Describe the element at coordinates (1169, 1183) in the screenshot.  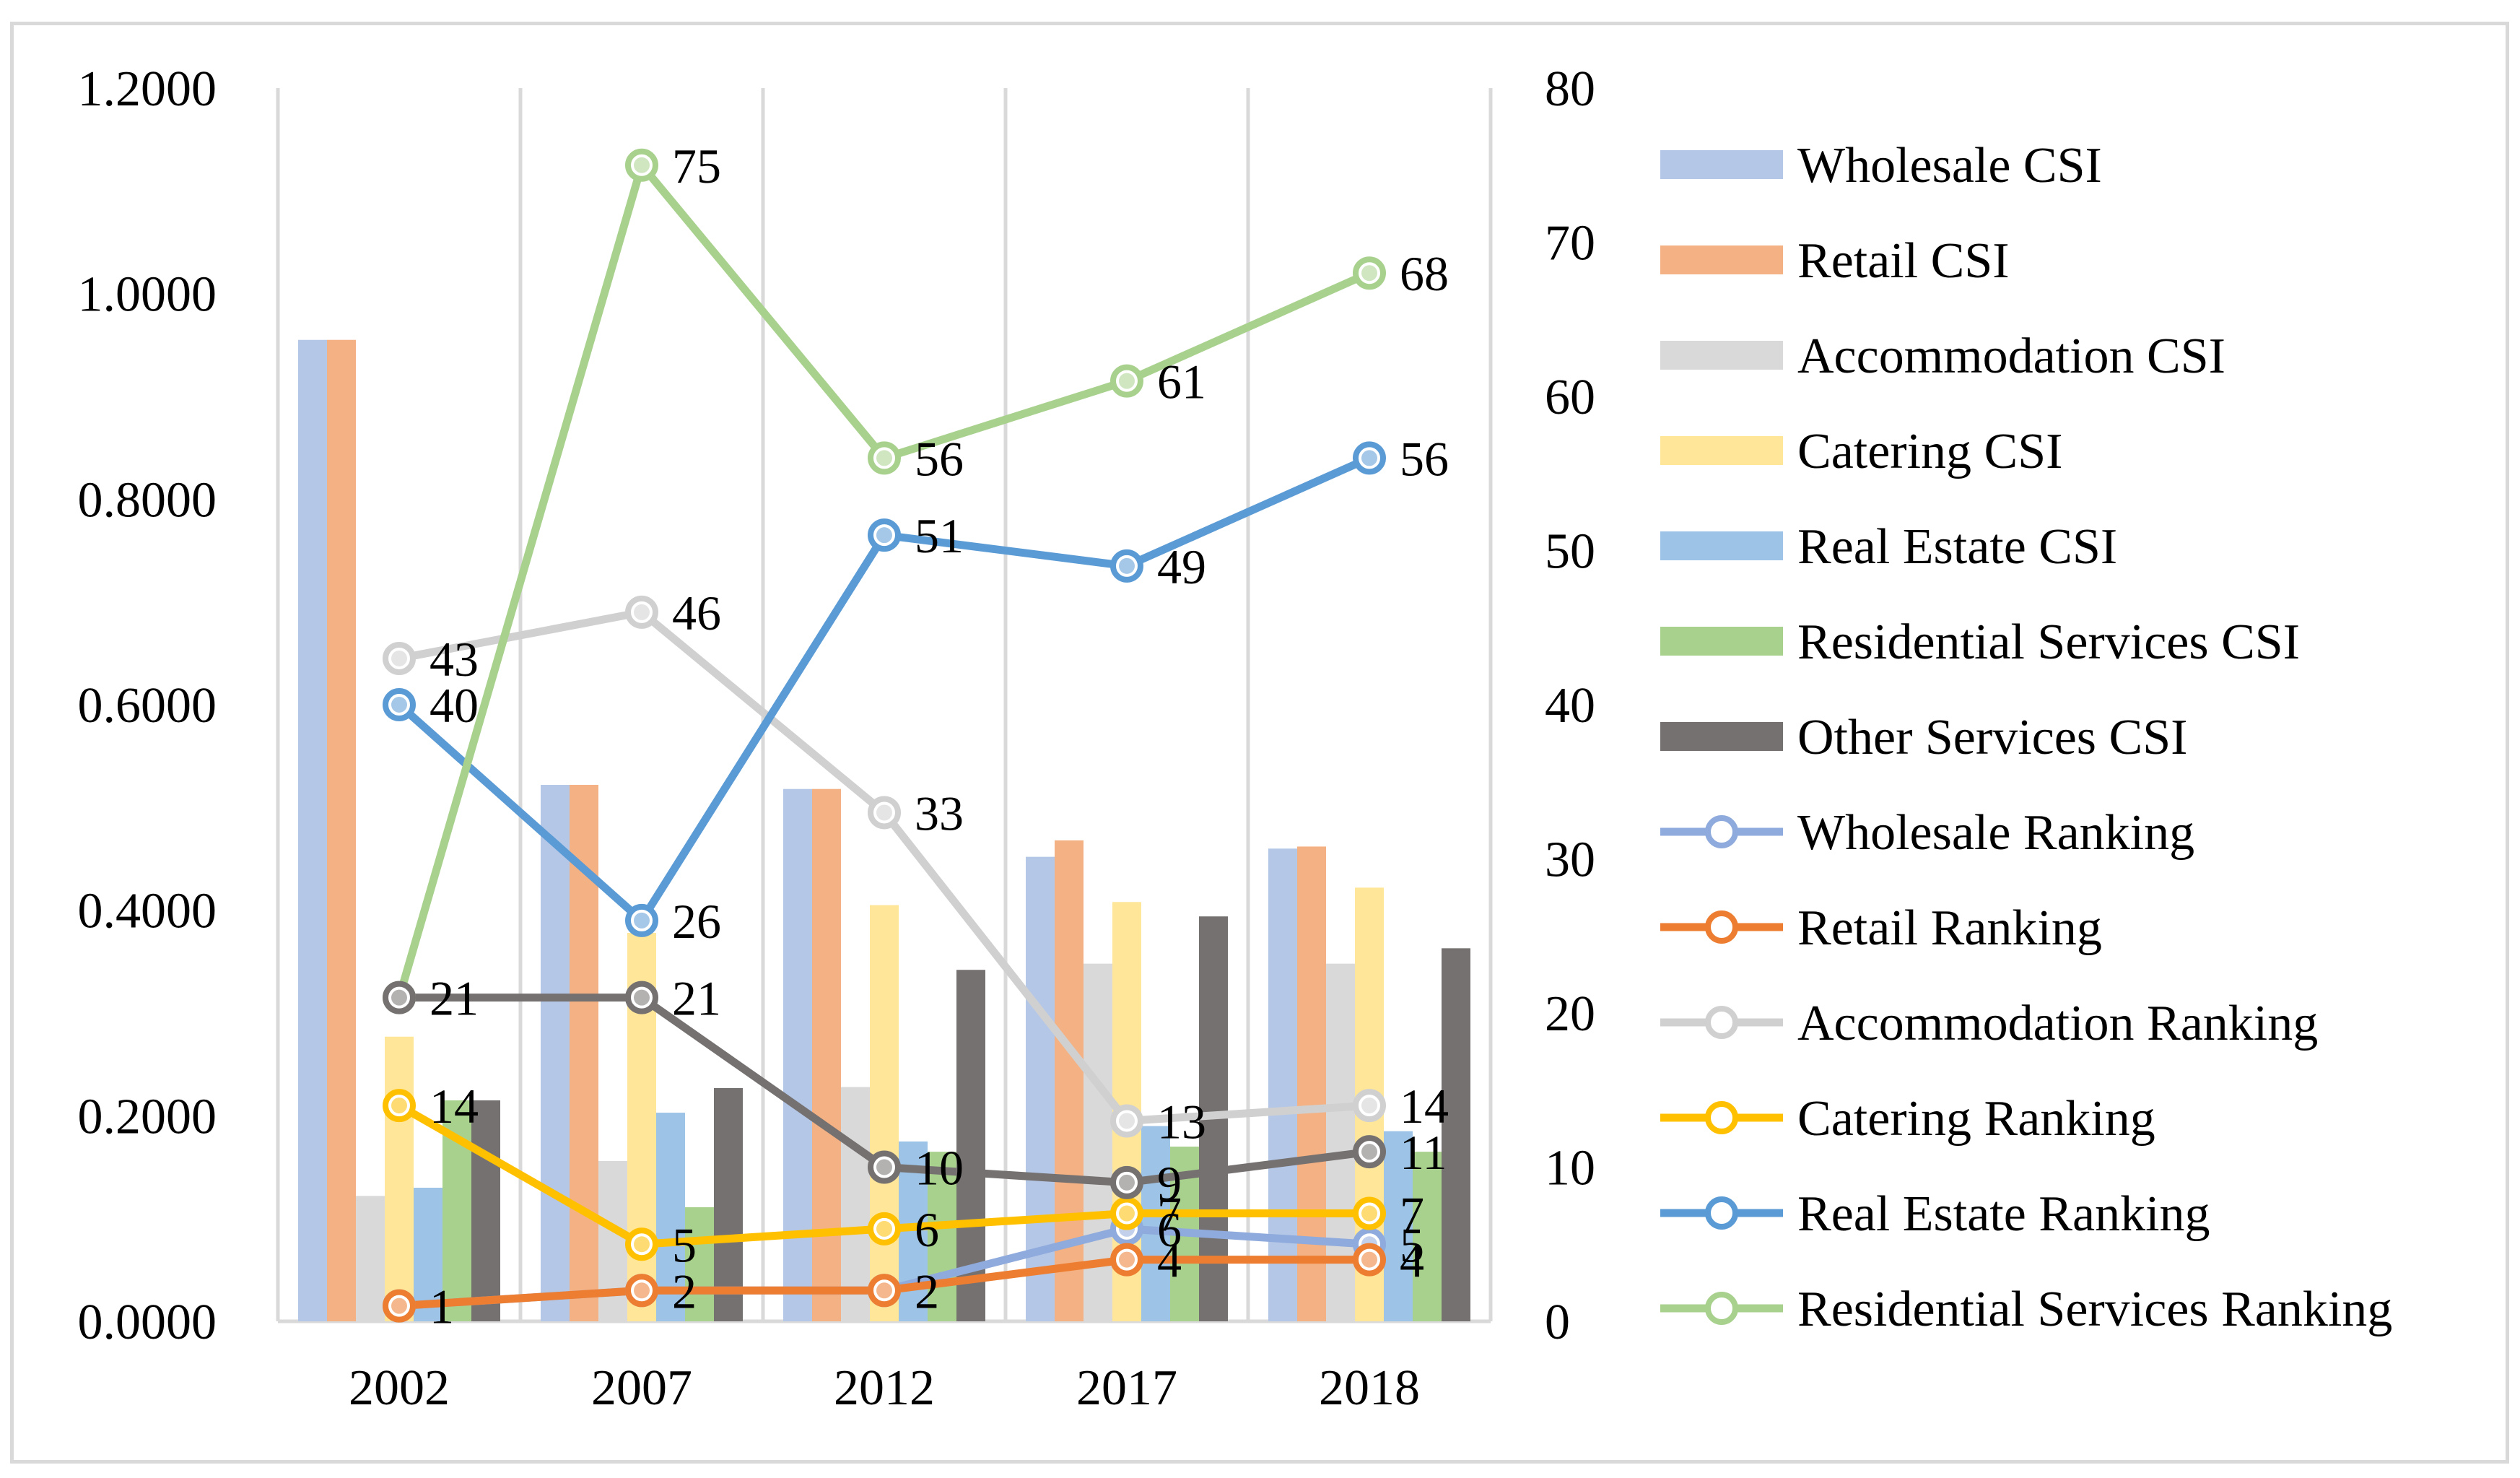
I see `data-label: 9` at that location.